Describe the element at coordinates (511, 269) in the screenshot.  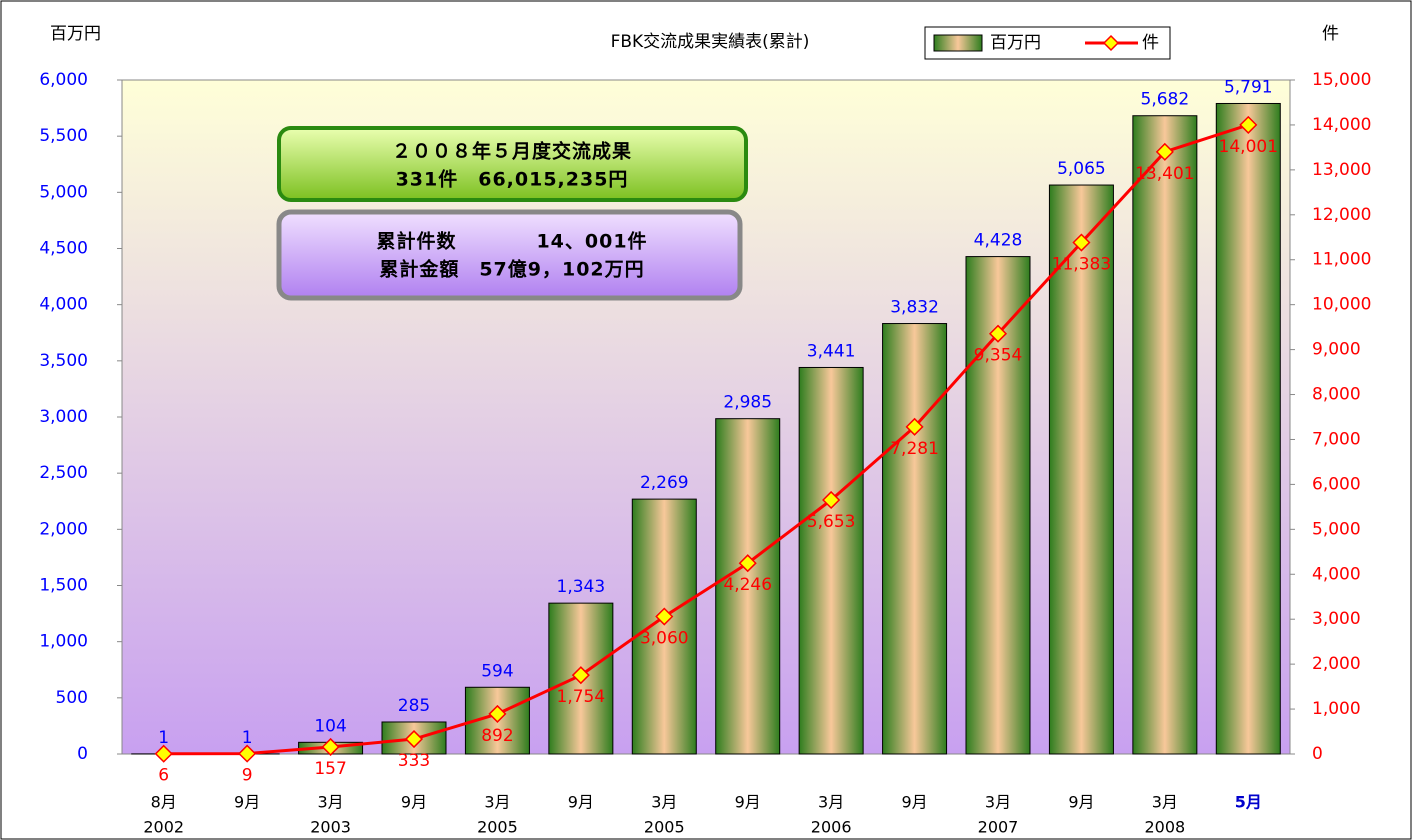
I see `annotation: 累計金額 57億9，102万円` at that location.